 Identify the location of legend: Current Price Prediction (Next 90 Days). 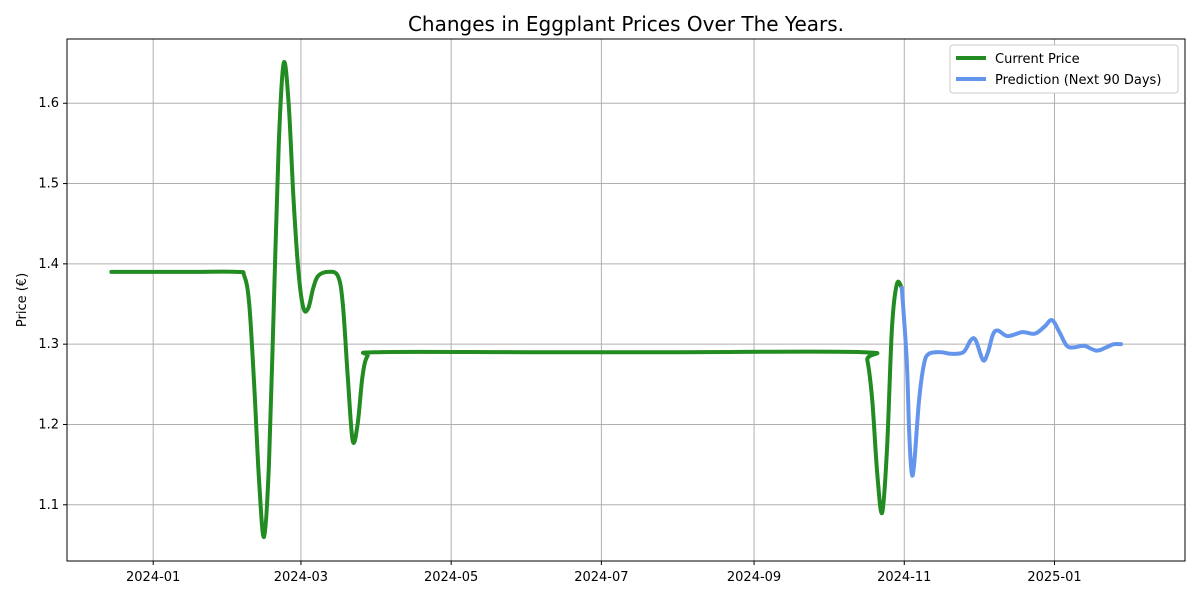
(1064, 69).